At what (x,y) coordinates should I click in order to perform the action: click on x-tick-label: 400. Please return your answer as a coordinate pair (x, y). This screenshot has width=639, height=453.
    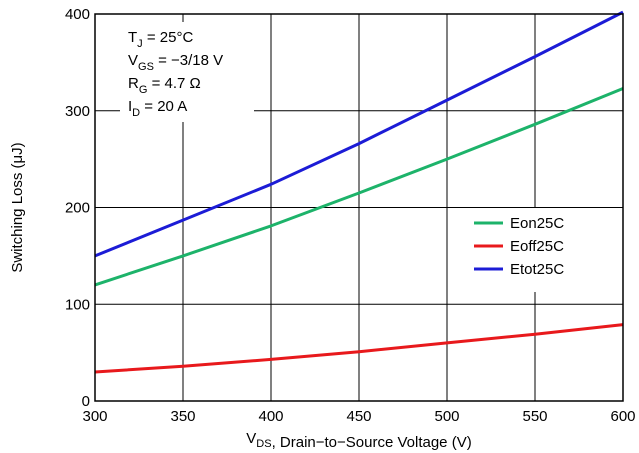
    Looking at the image, I should click on (270, 416).